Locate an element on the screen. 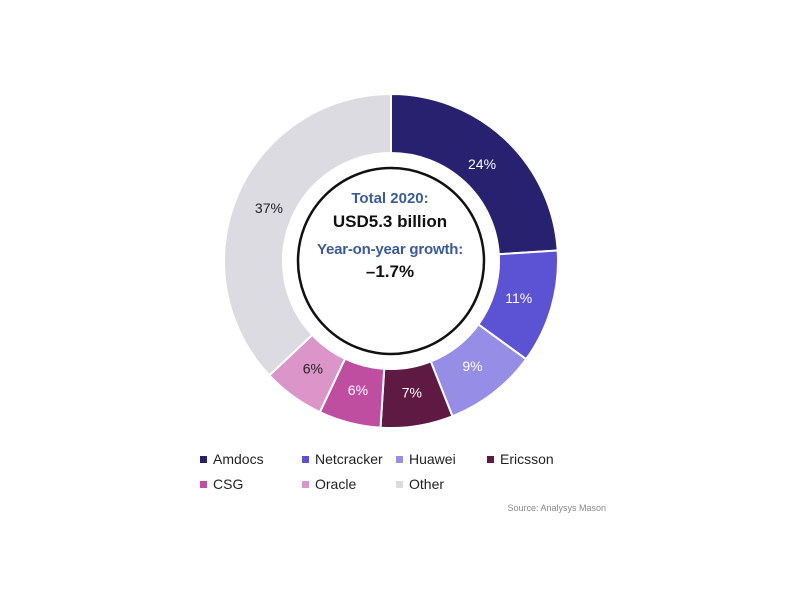  total-label: Total 2020: is located at coordinates (390, 198).